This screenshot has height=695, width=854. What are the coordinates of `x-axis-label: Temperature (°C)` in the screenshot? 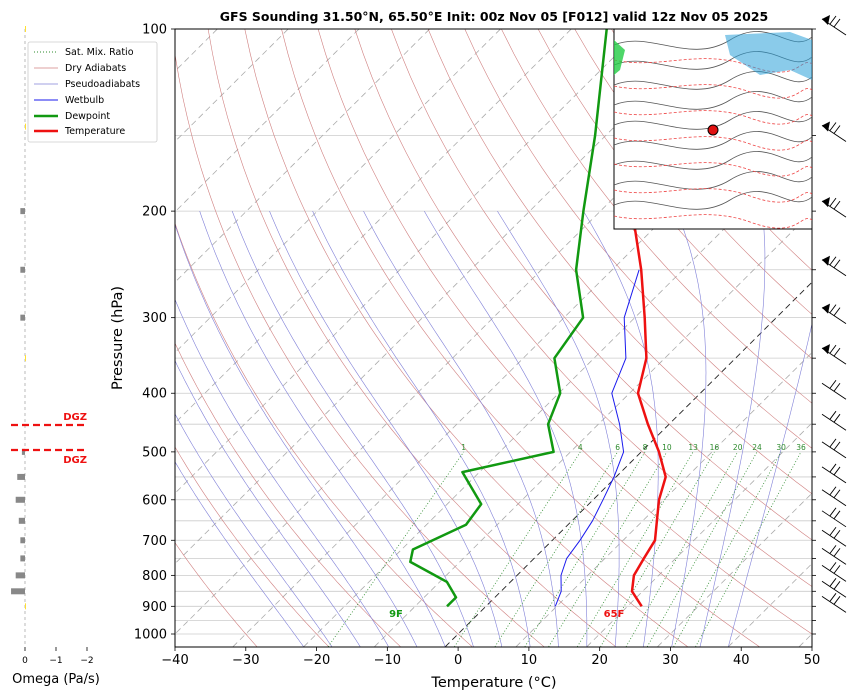 It's located at (493, 683).